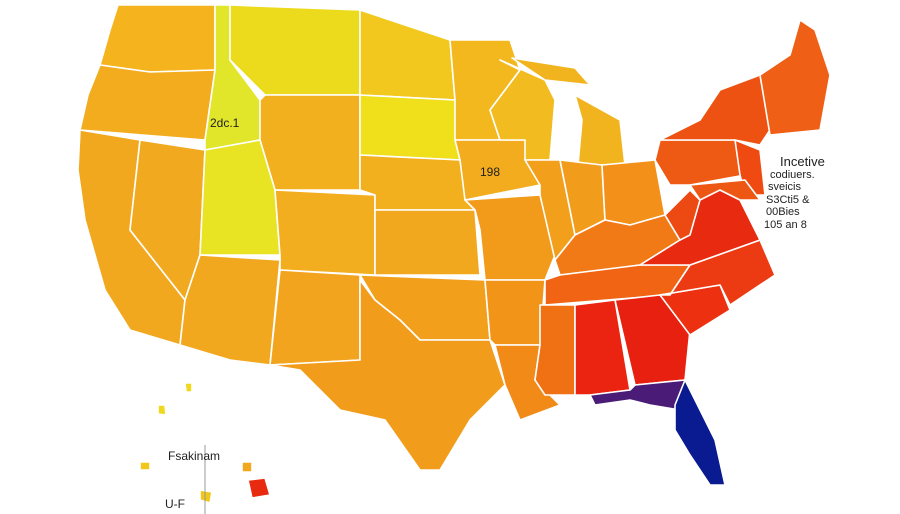 The width and height of the screenshot is (900, 514). Describe the element at coordinates (194, 456) in the screenshot. I see `inset-label: Fsakinam` at that location.